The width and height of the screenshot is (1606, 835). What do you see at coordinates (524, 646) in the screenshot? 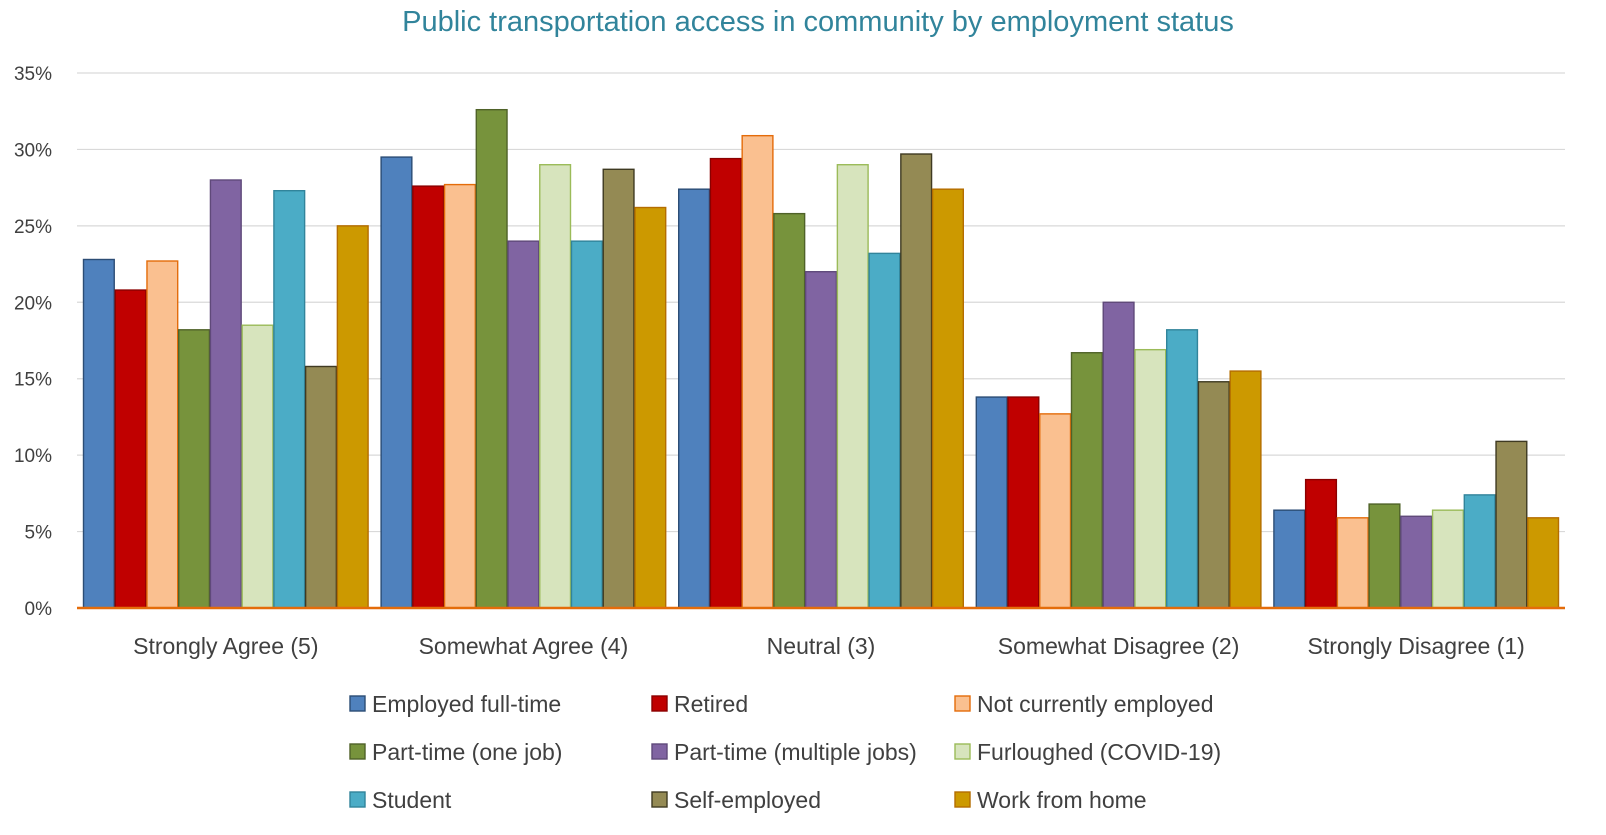
I see `x-tick-label: Somewhat Agree (4)` at bounding box center [524, 646].